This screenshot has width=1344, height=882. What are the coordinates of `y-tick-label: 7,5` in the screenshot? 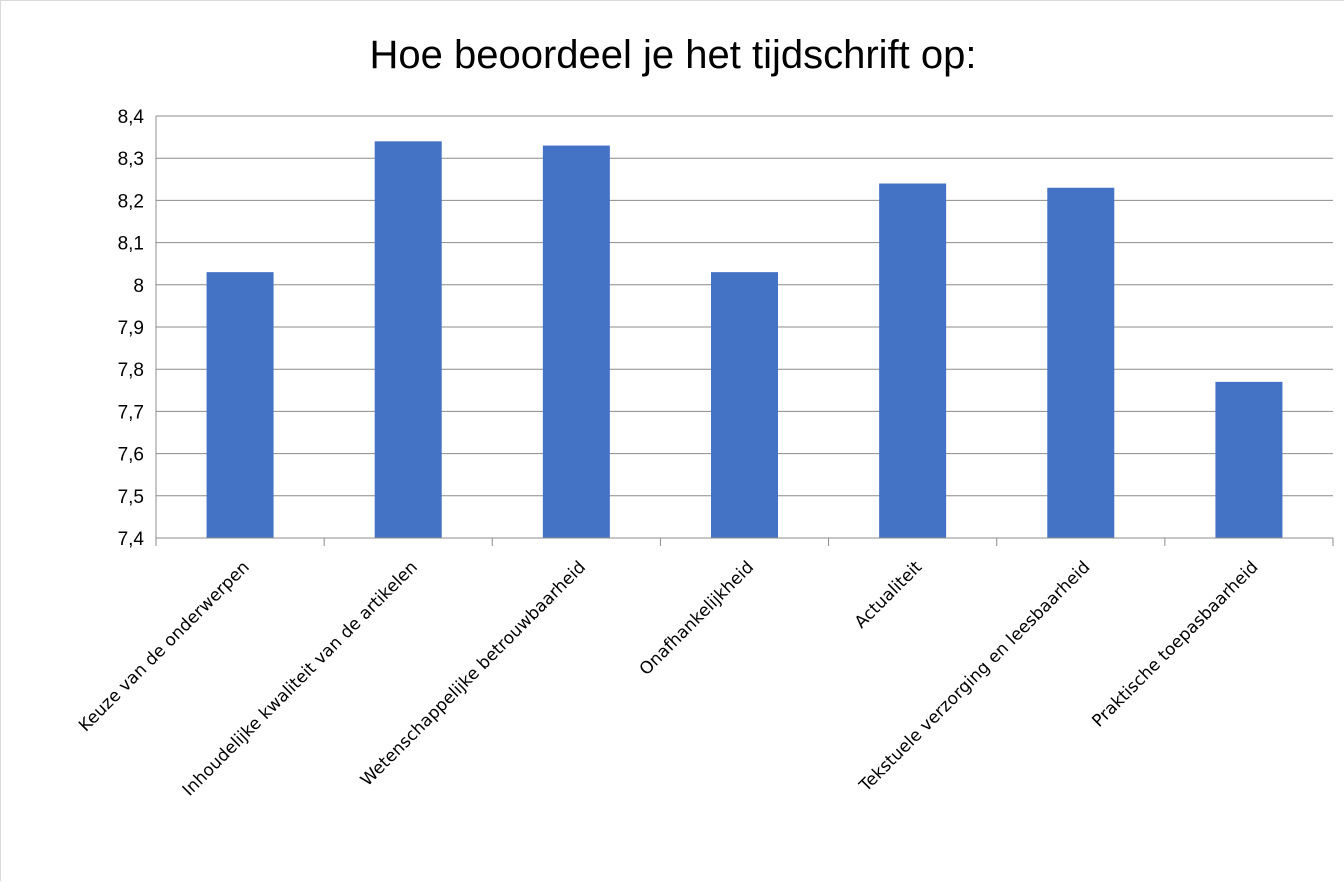 It's located at (131, 497).